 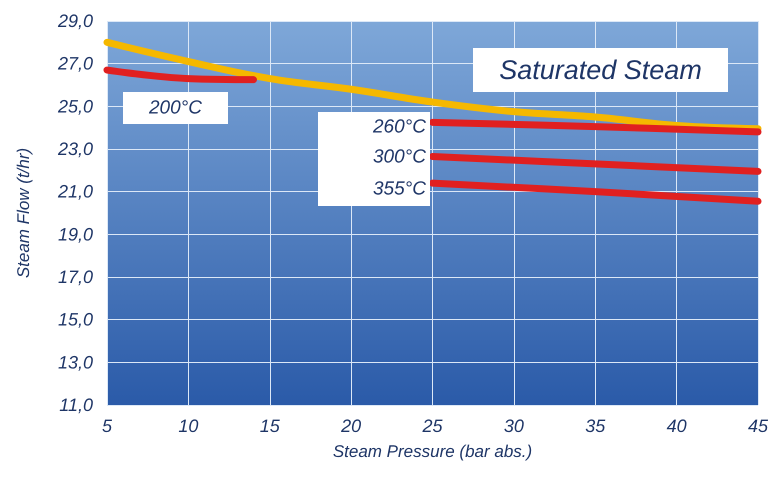 What do you see at coordinates (75, 320) in the screenshot?
I see `y-tick-label: 15,0` at bounding box center [75, 320].